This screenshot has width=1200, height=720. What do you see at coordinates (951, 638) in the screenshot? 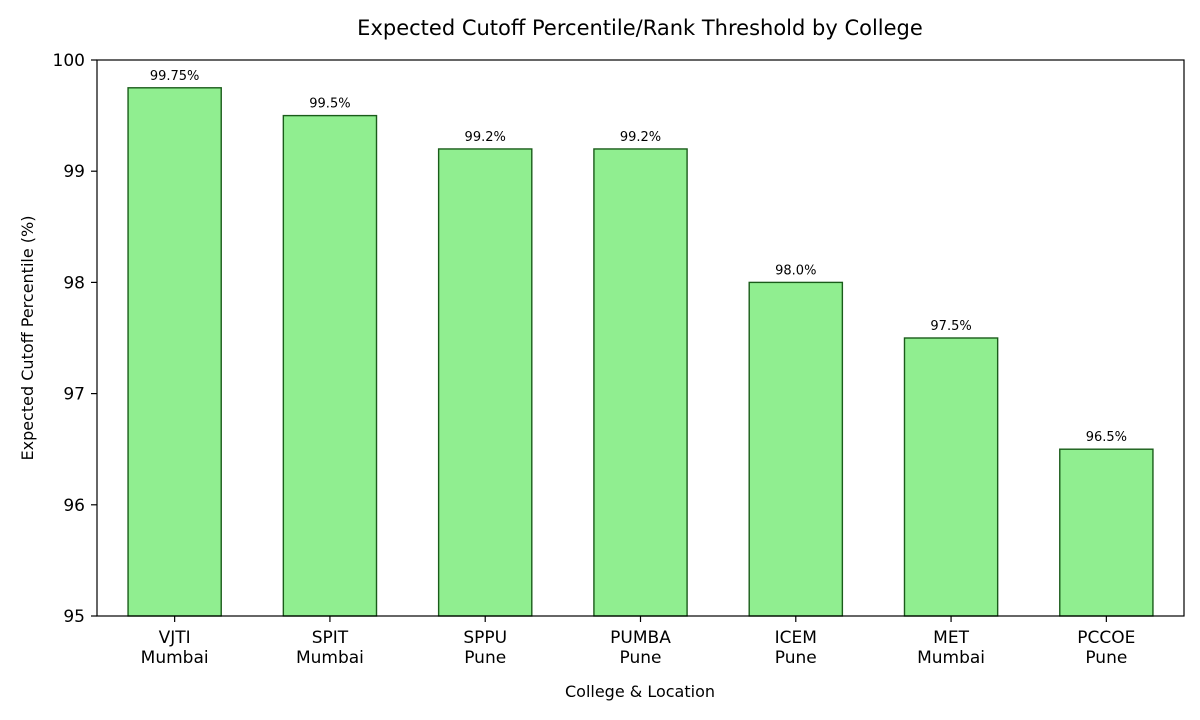
I see `x-tick-label: MET` at bounding box center [951, 638].